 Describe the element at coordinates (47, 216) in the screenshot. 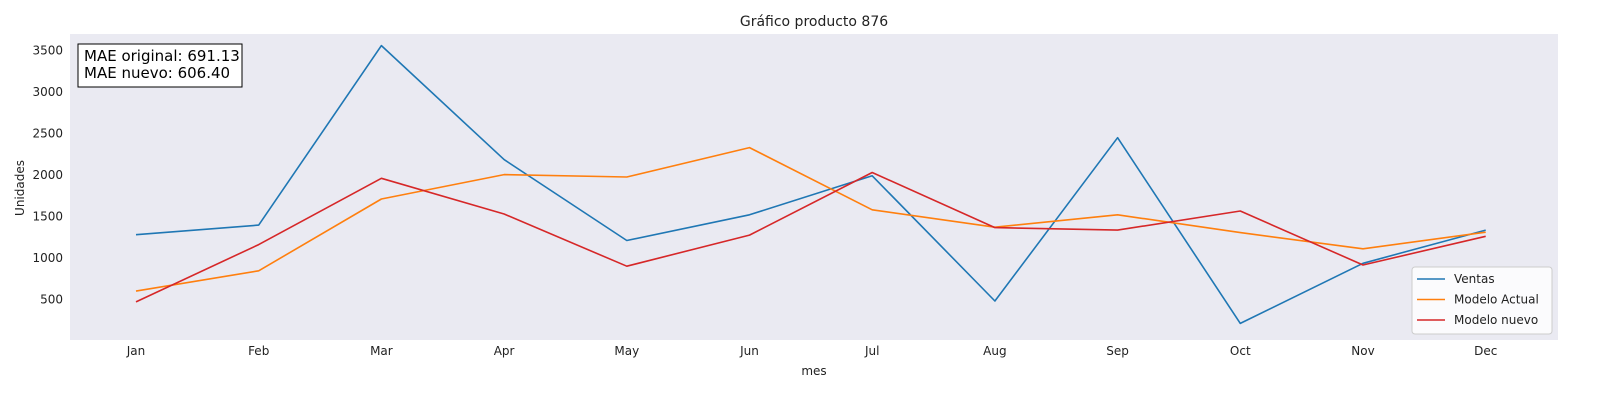

I see `y-tick-label: 1500` at that location.